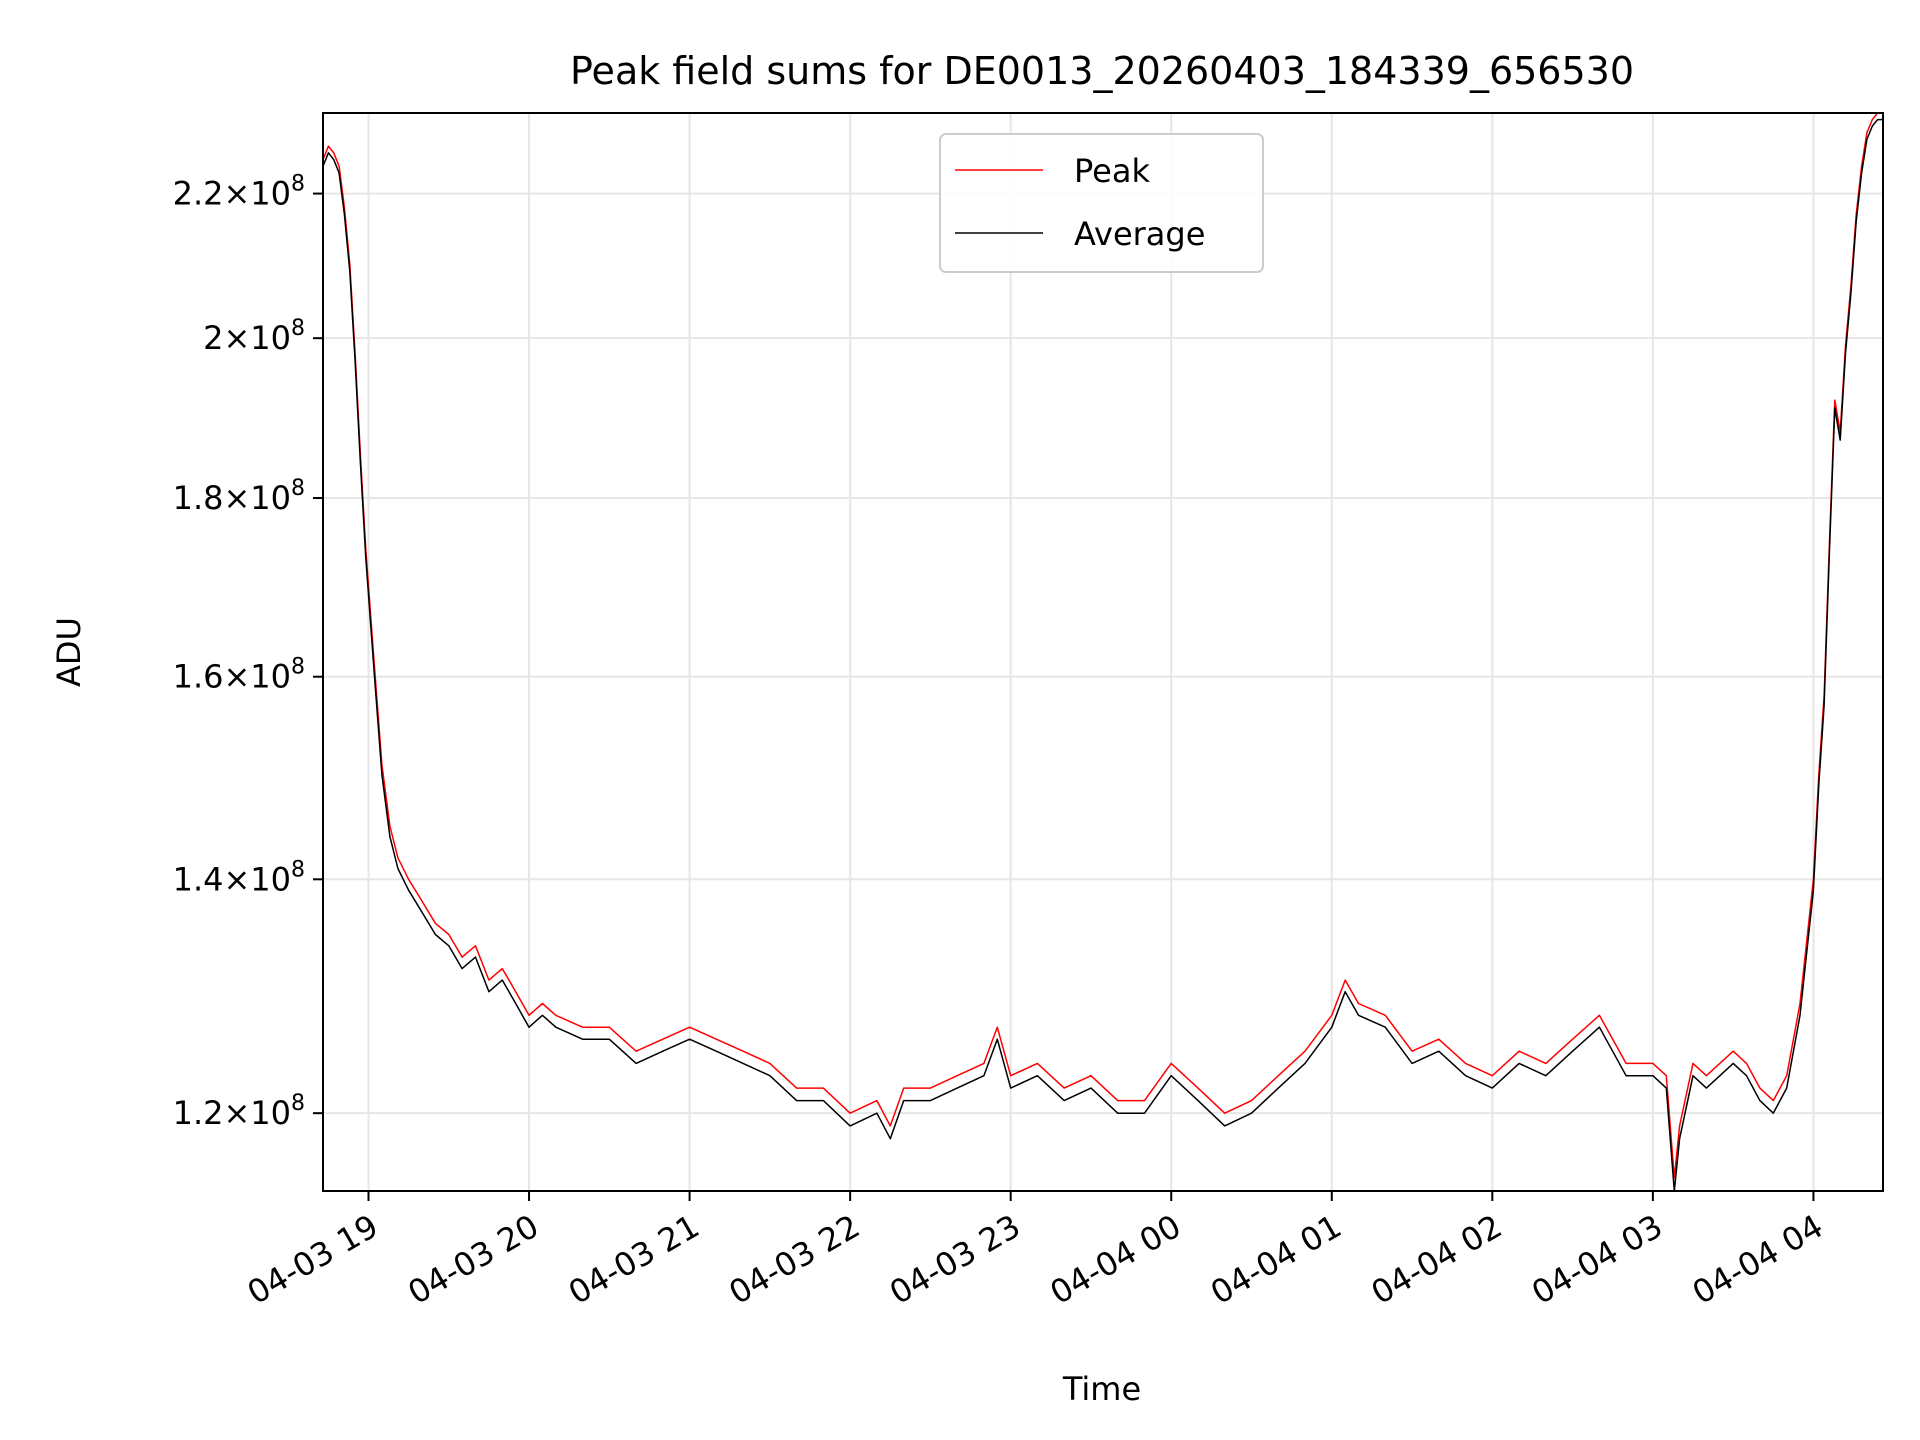 This screenshot has width=1920, height=1440. Describe the element at coordinates (198, 677) in the screenshot. I see `y-tick-mantissa: 1.6` at that location.